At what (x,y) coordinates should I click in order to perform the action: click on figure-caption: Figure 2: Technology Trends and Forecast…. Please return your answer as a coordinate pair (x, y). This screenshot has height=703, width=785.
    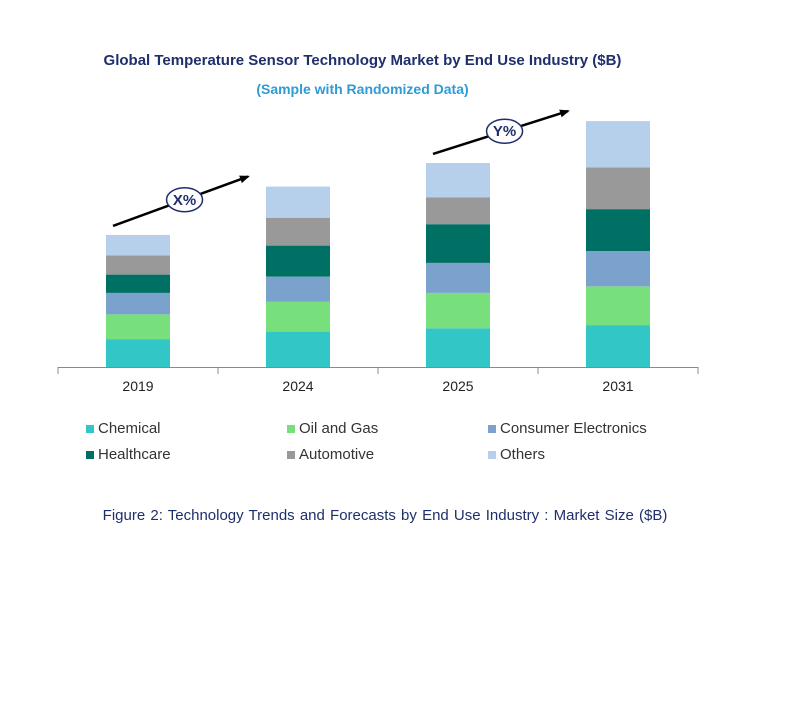
    Looking at the image, I should click on (385, 515).